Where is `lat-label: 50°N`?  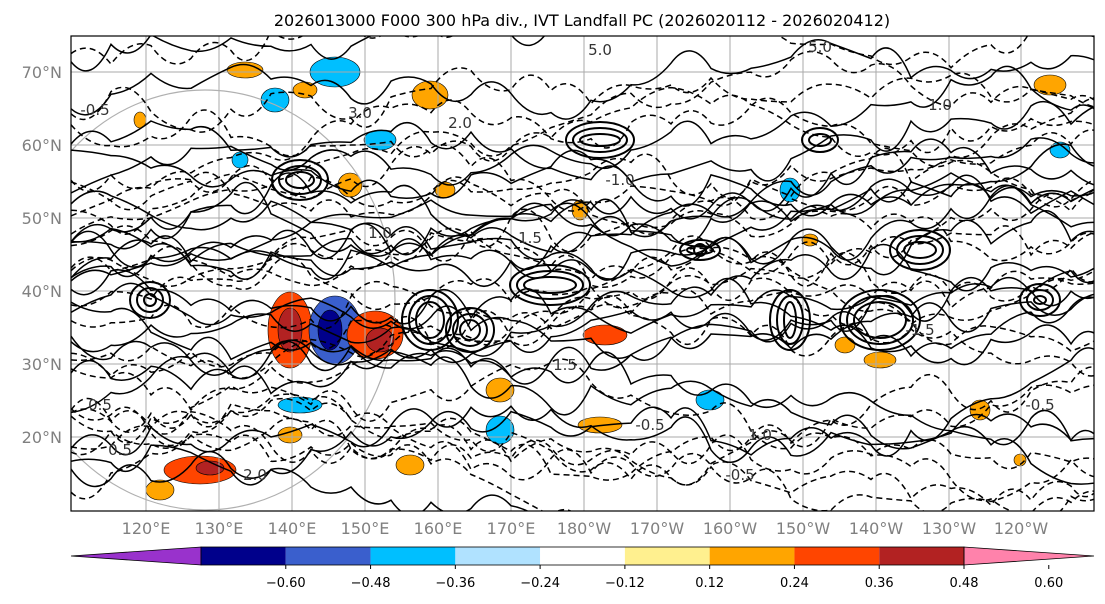 lat-label: 50°N is located at coordinates (42, 218).